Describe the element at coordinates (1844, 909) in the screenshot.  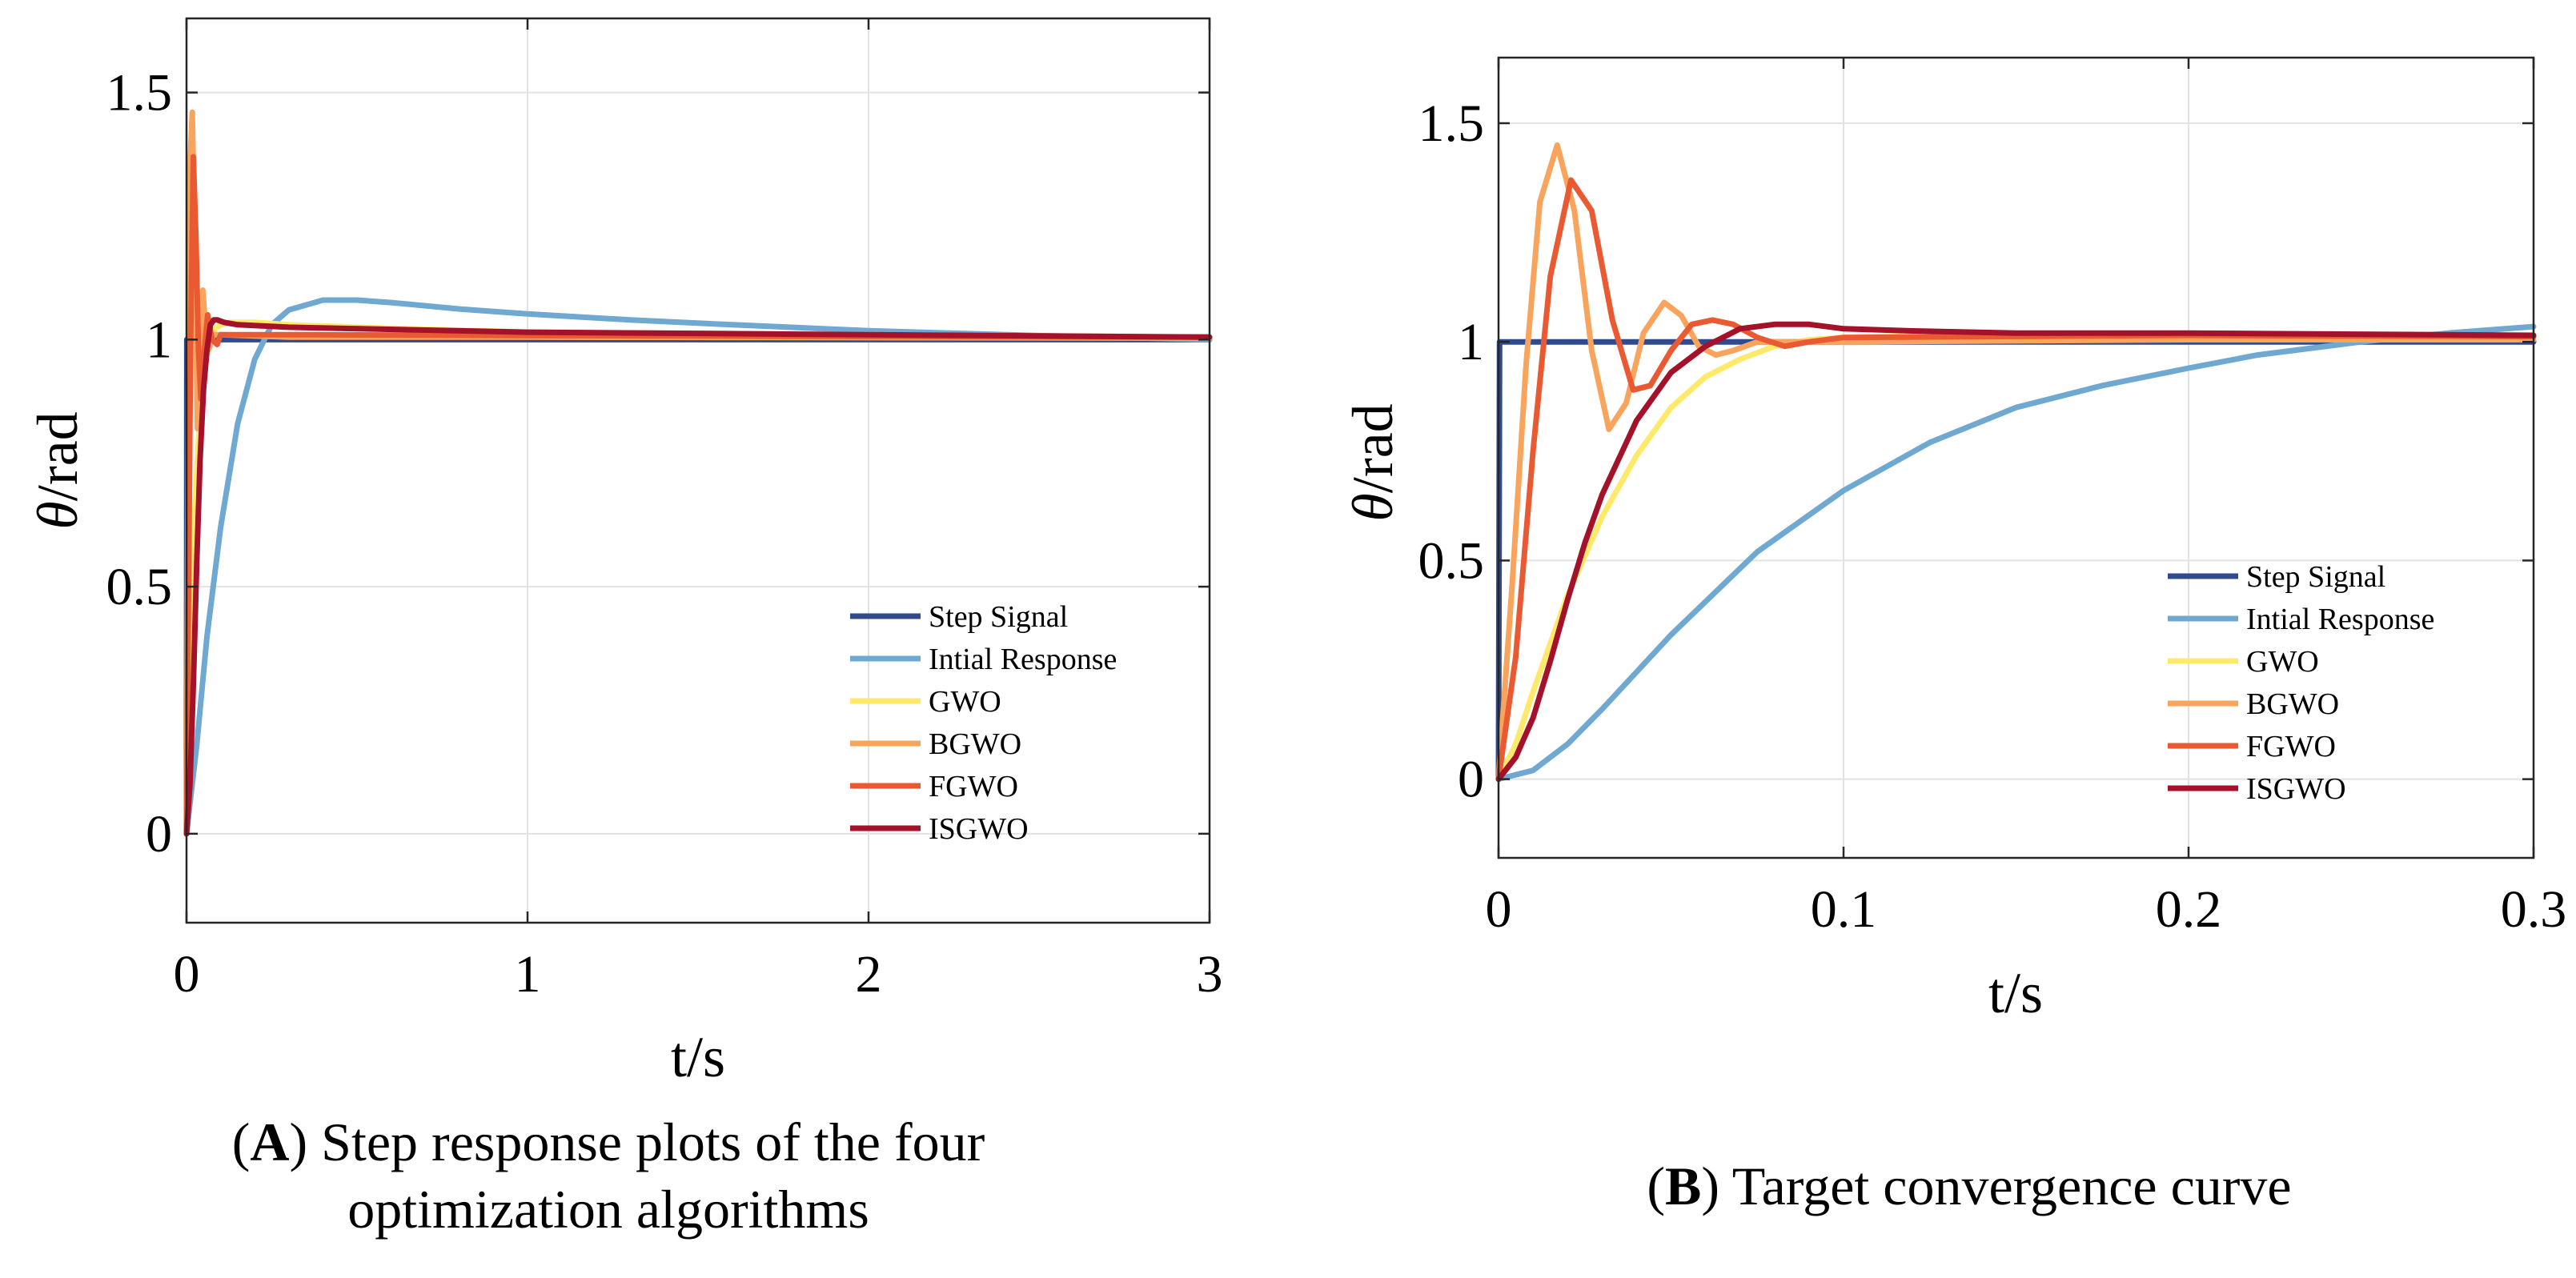
I see `x-tick-label: 0.1` at that location.